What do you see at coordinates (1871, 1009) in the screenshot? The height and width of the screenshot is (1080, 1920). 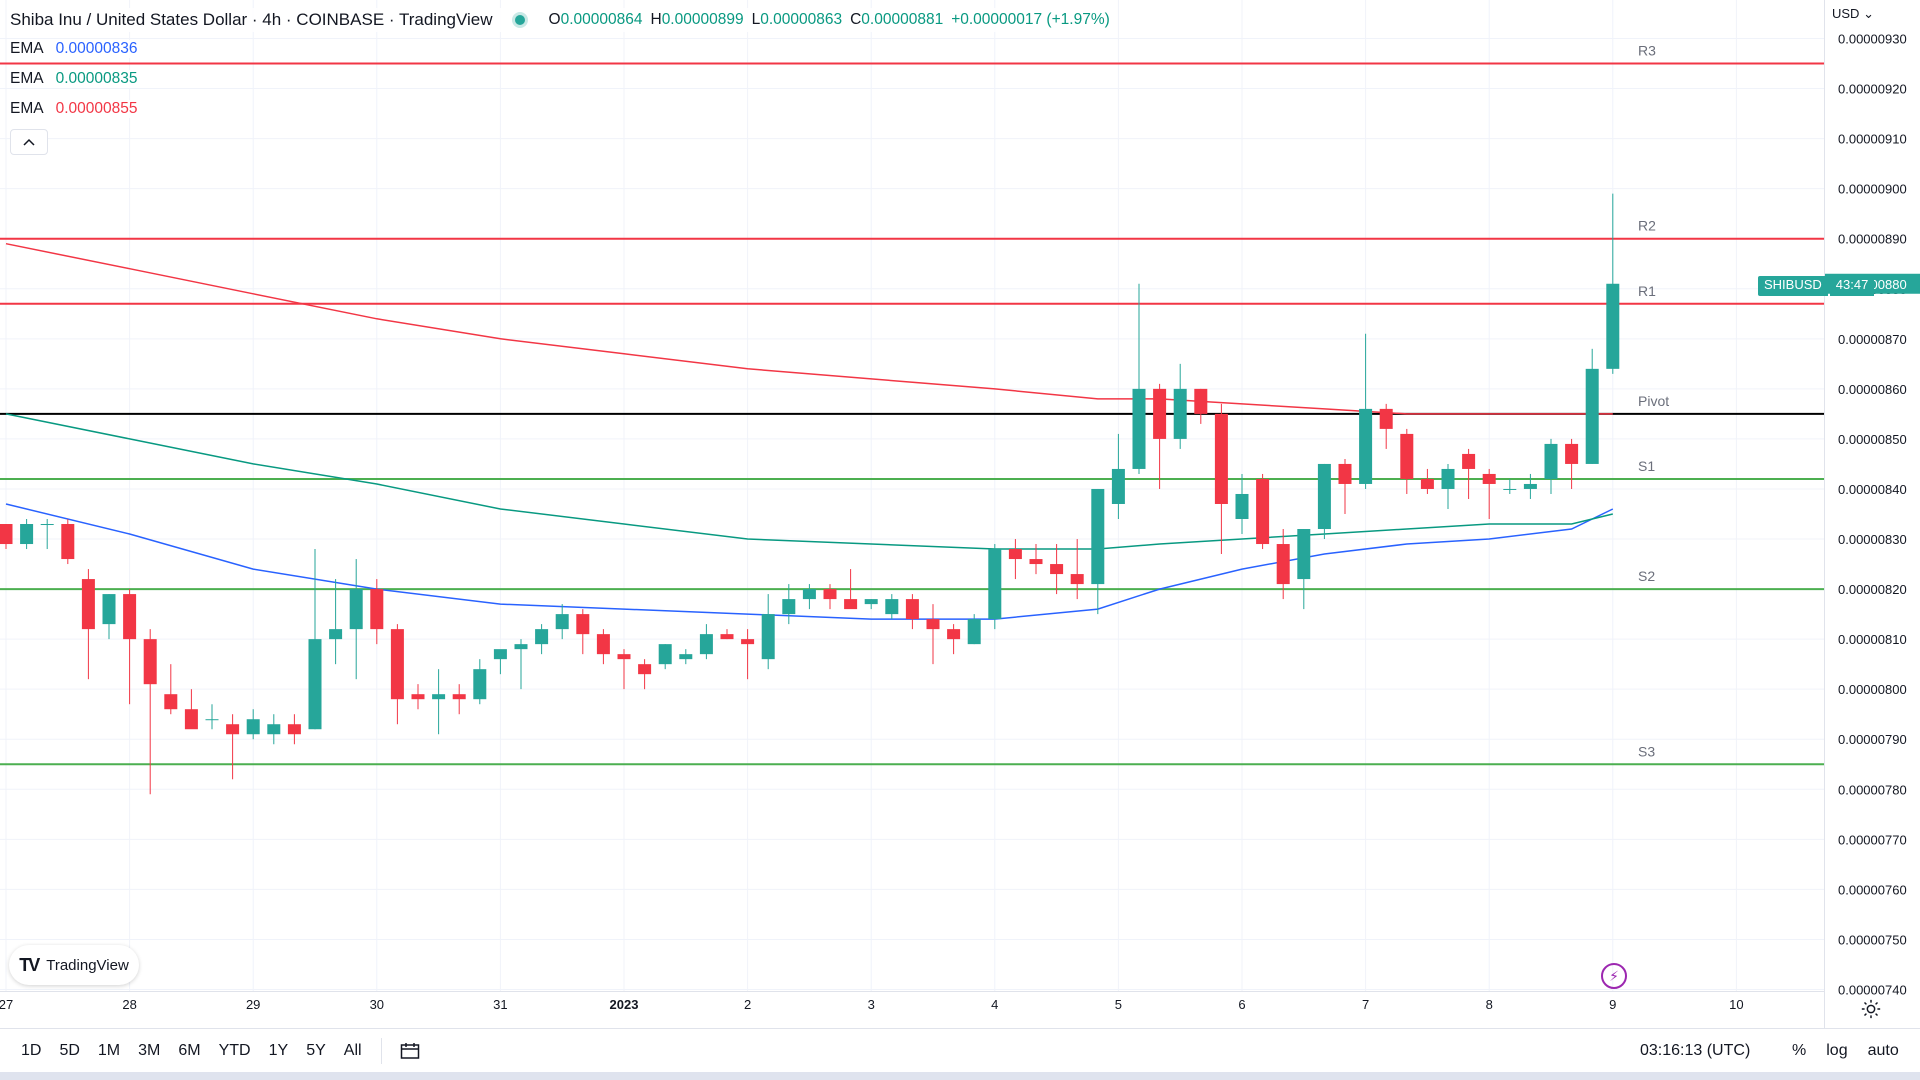 I see `gear-icon` at bounding box center [1871, 1009].